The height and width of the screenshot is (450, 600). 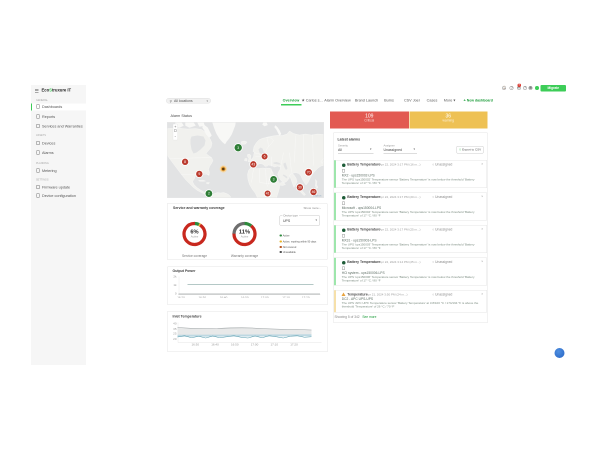 What do you see at coordinates (268, 194) in the screenshot?
I see `svg-text: 41` at bounding box center [268, 194].